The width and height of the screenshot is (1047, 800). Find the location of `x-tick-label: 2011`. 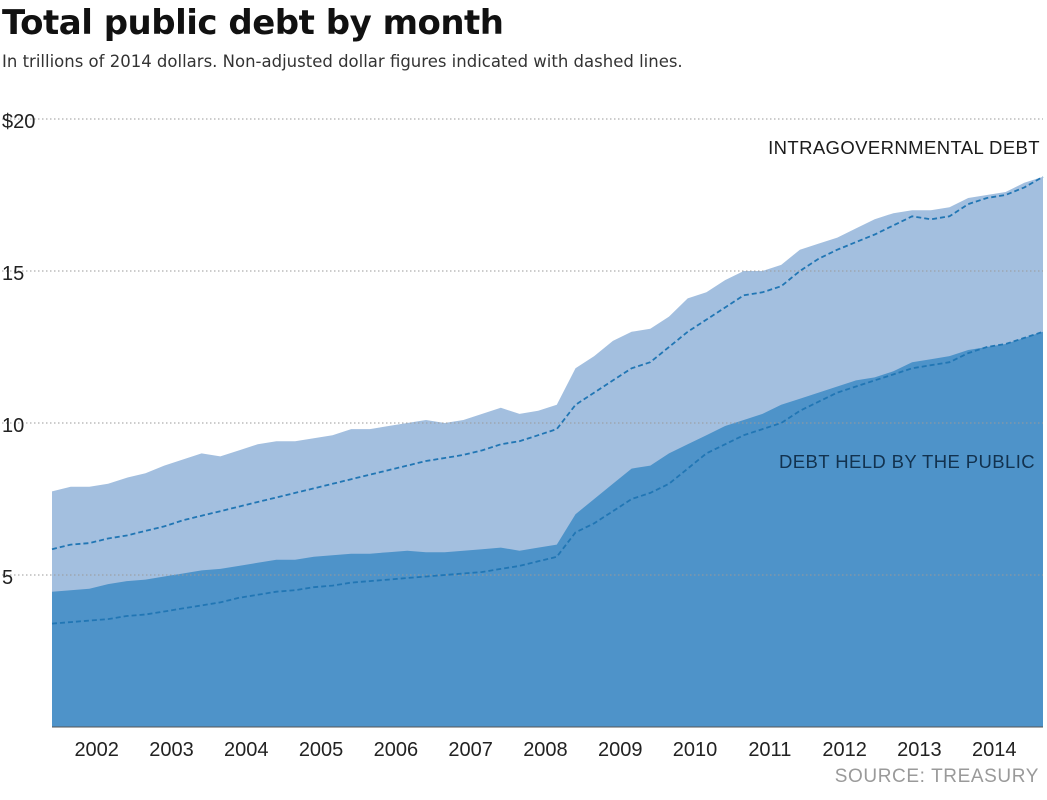

x-tick-label: 2011 is located at coordinates (769, 750).